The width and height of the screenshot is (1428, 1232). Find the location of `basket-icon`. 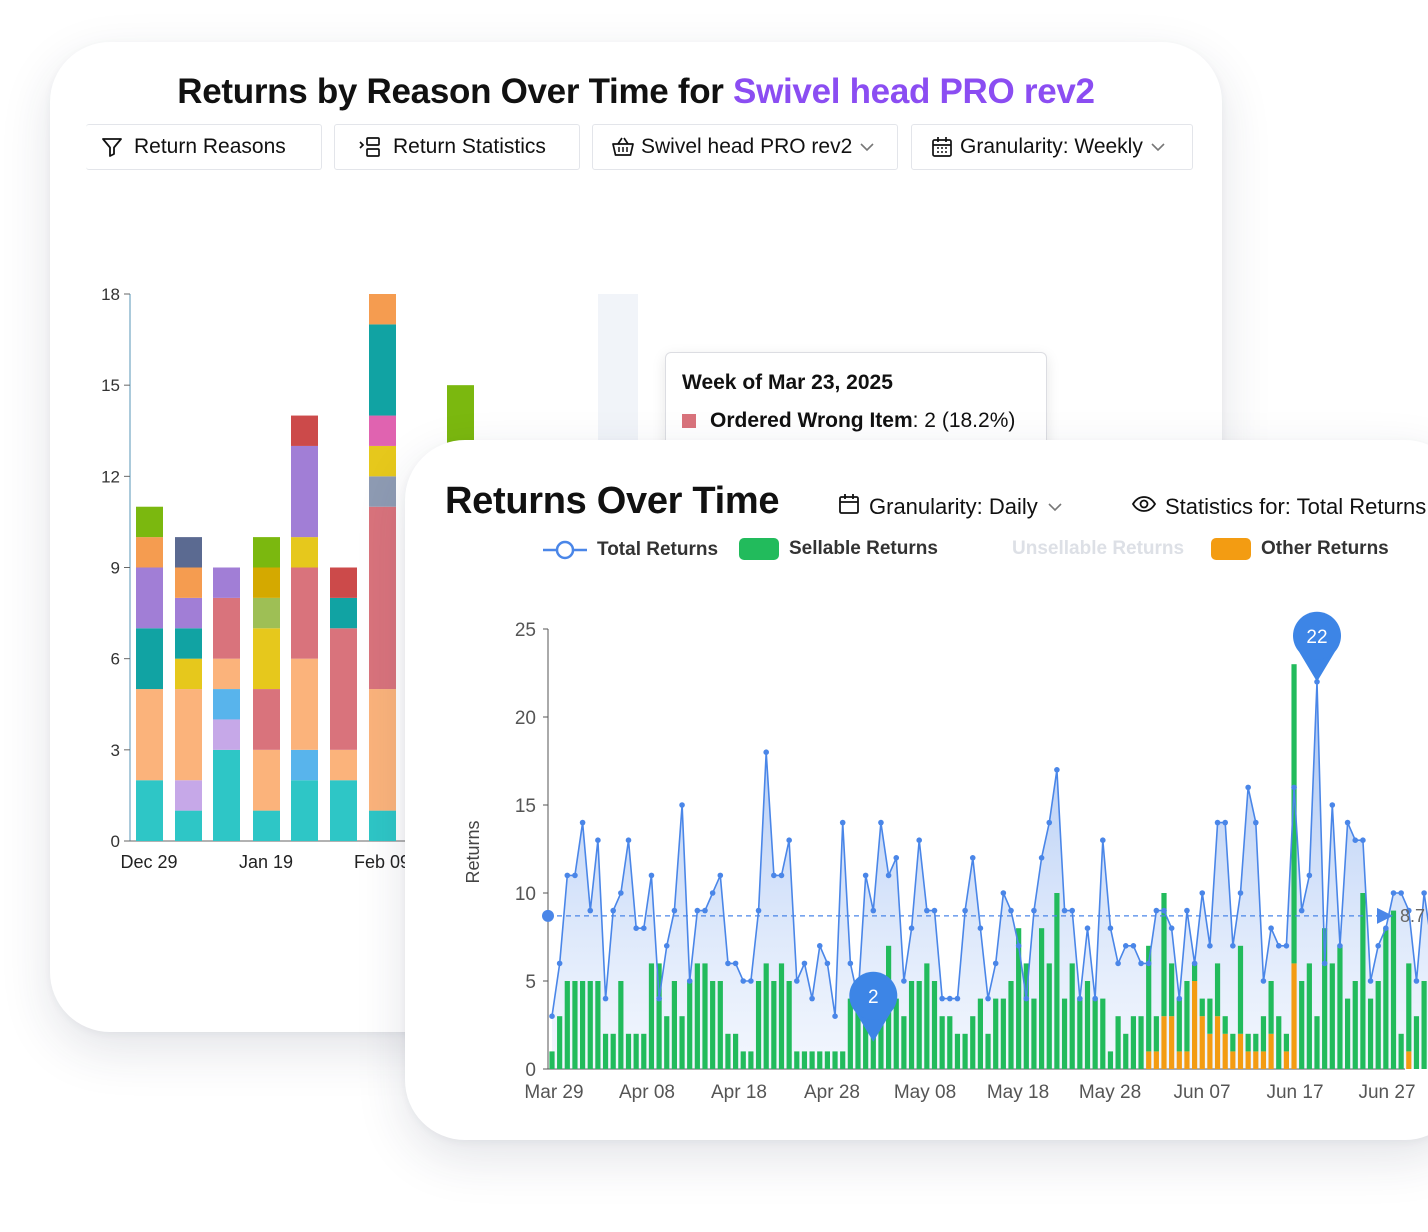

basket-icon is located at coordinates (623, 147).